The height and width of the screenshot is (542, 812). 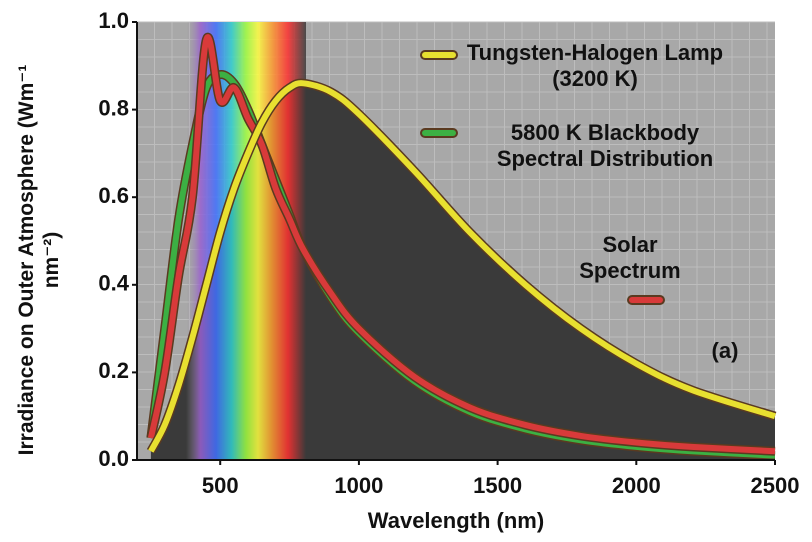 I want to click on annotation: (a), so click(x=725, y=350).